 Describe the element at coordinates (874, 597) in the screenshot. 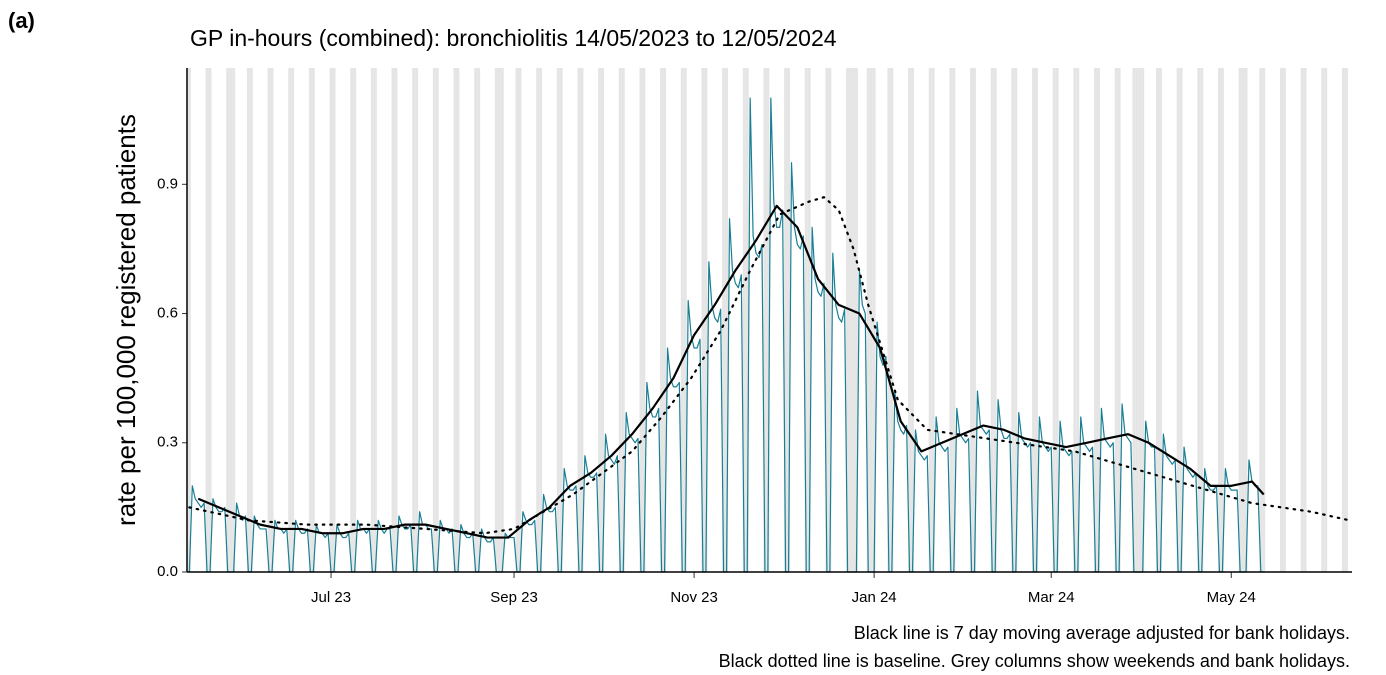

I see `x-tick-label: Jan 24` at that location.